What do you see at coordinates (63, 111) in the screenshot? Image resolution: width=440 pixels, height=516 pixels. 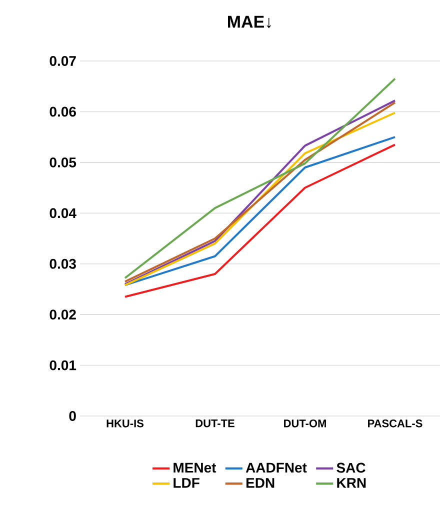 I see `y-tick-label: 0.06` at bounding box center [63, 111].